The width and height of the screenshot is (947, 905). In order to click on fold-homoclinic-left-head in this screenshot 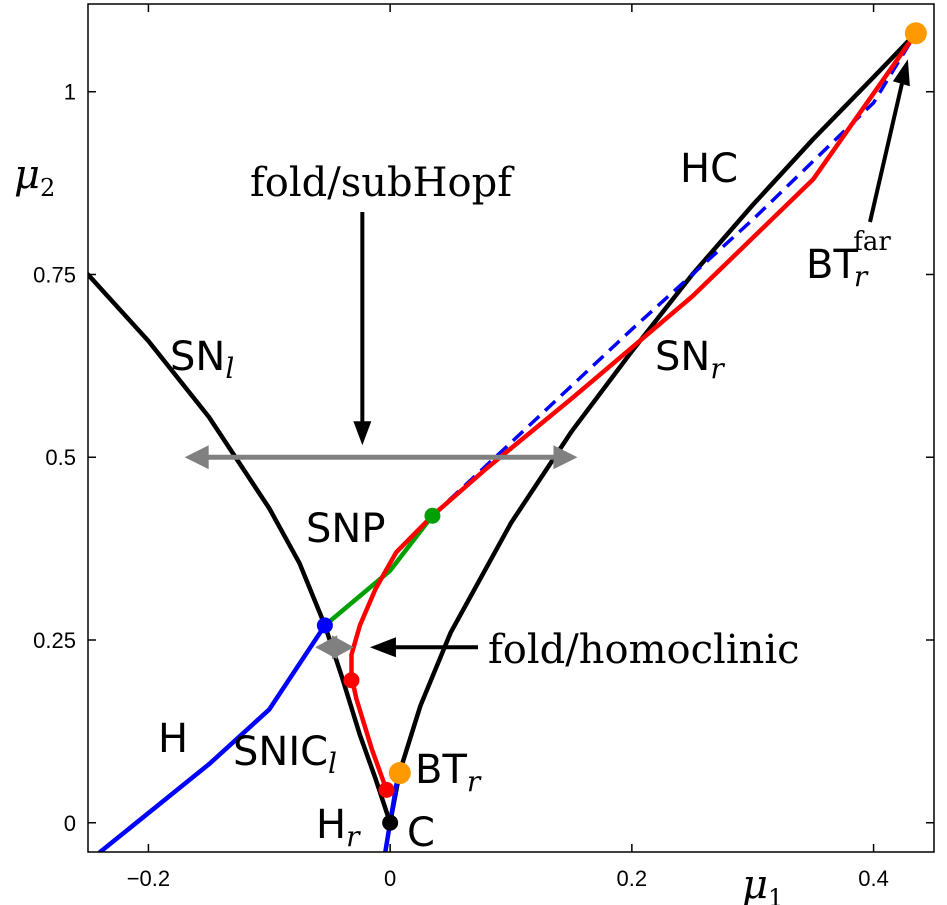, I will do `click(326, 647)`.